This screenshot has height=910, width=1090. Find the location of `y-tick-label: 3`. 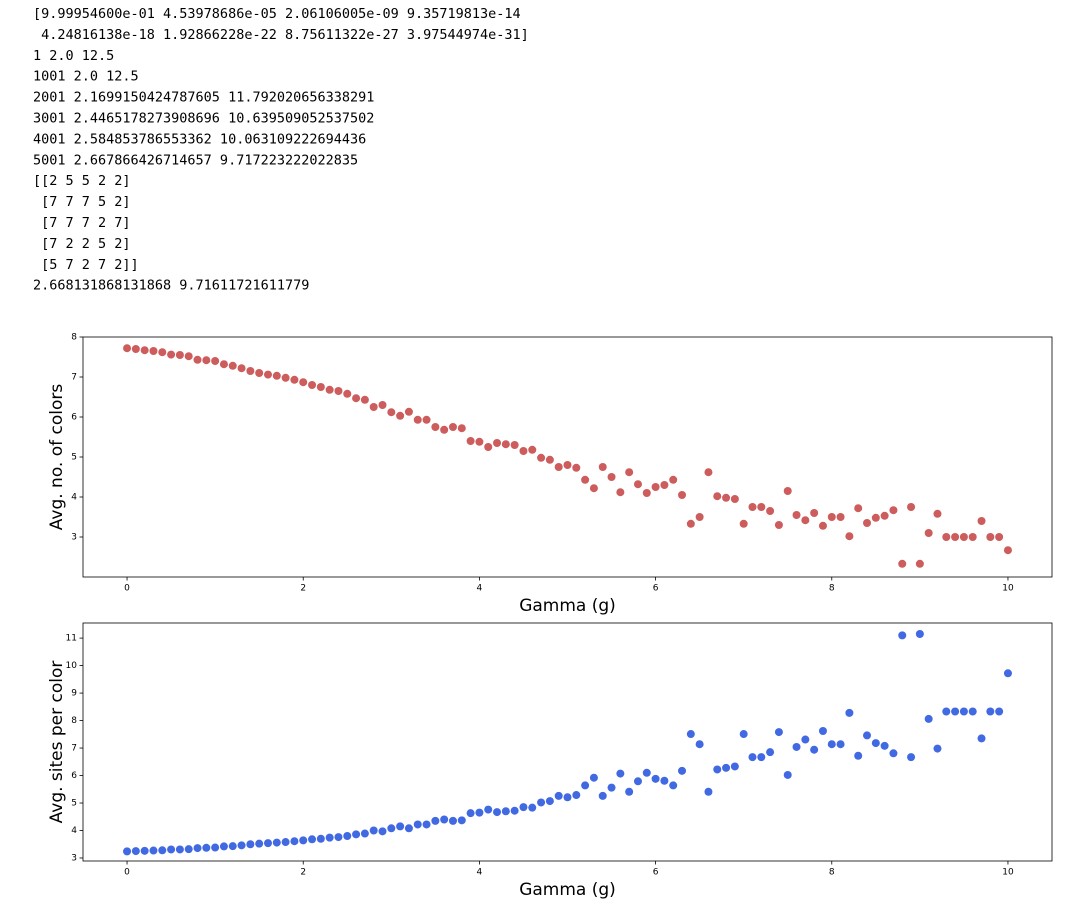

y-tick-label: 3 is located at coordinates (74, 538).